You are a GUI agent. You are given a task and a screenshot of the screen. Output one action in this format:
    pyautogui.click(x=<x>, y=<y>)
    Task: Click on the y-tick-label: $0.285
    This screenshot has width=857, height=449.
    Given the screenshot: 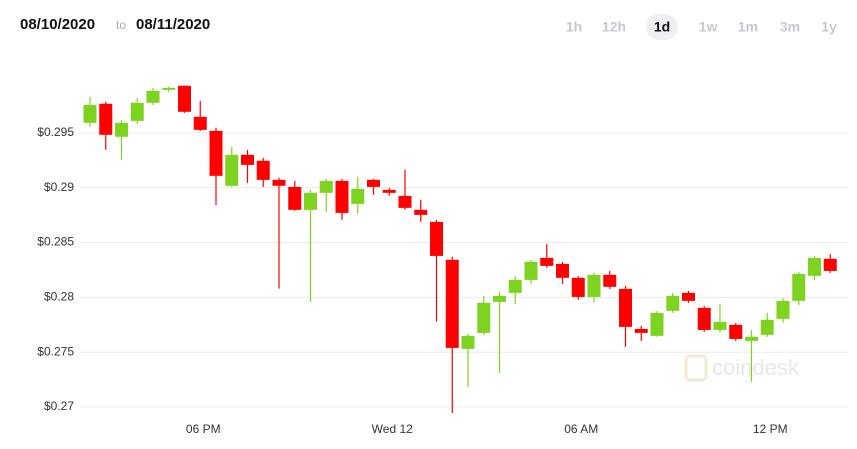 What is the action you would take?
    pyautogui.click(x=55, y=242)
    